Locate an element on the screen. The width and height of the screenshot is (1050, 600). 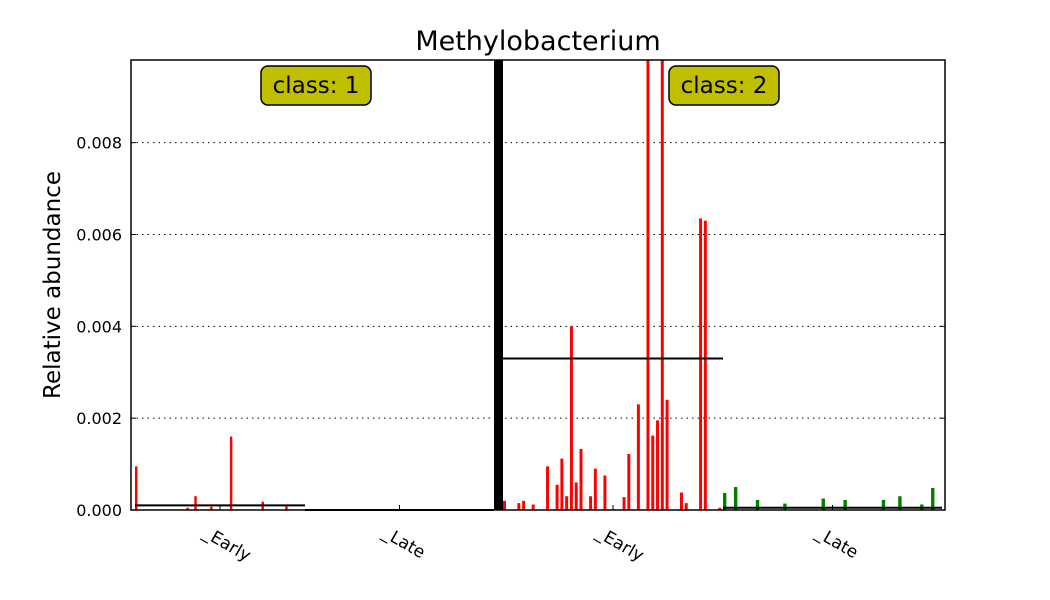
class-badge: class: 1 is located at coordinates (316, 85).